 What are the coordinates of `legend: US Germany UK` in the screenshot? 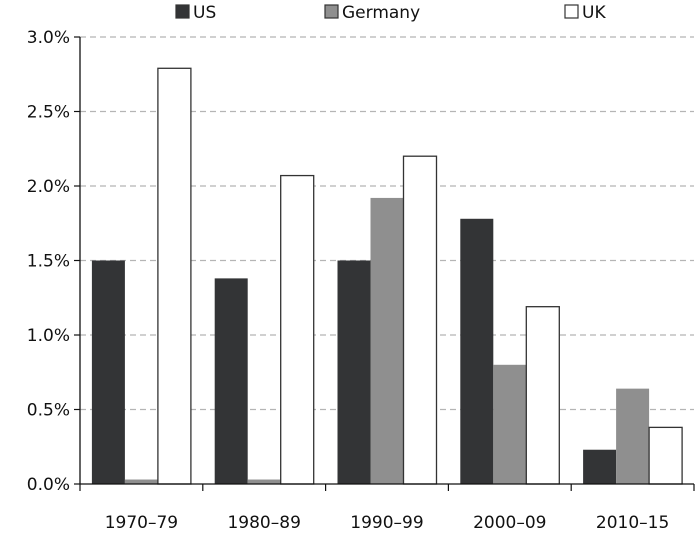 It's located at (390, 13).